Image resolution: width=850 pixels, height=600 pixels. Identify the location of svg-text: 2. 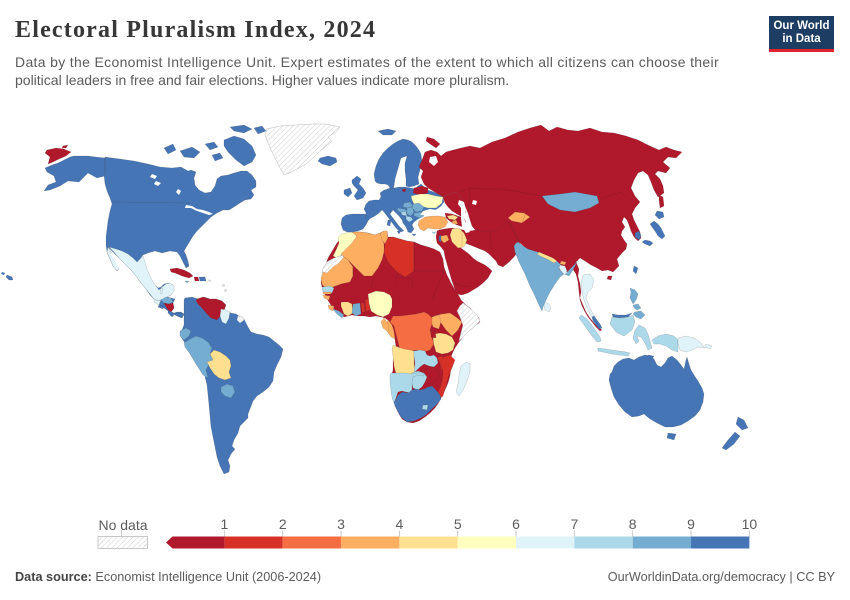
(283, 524).